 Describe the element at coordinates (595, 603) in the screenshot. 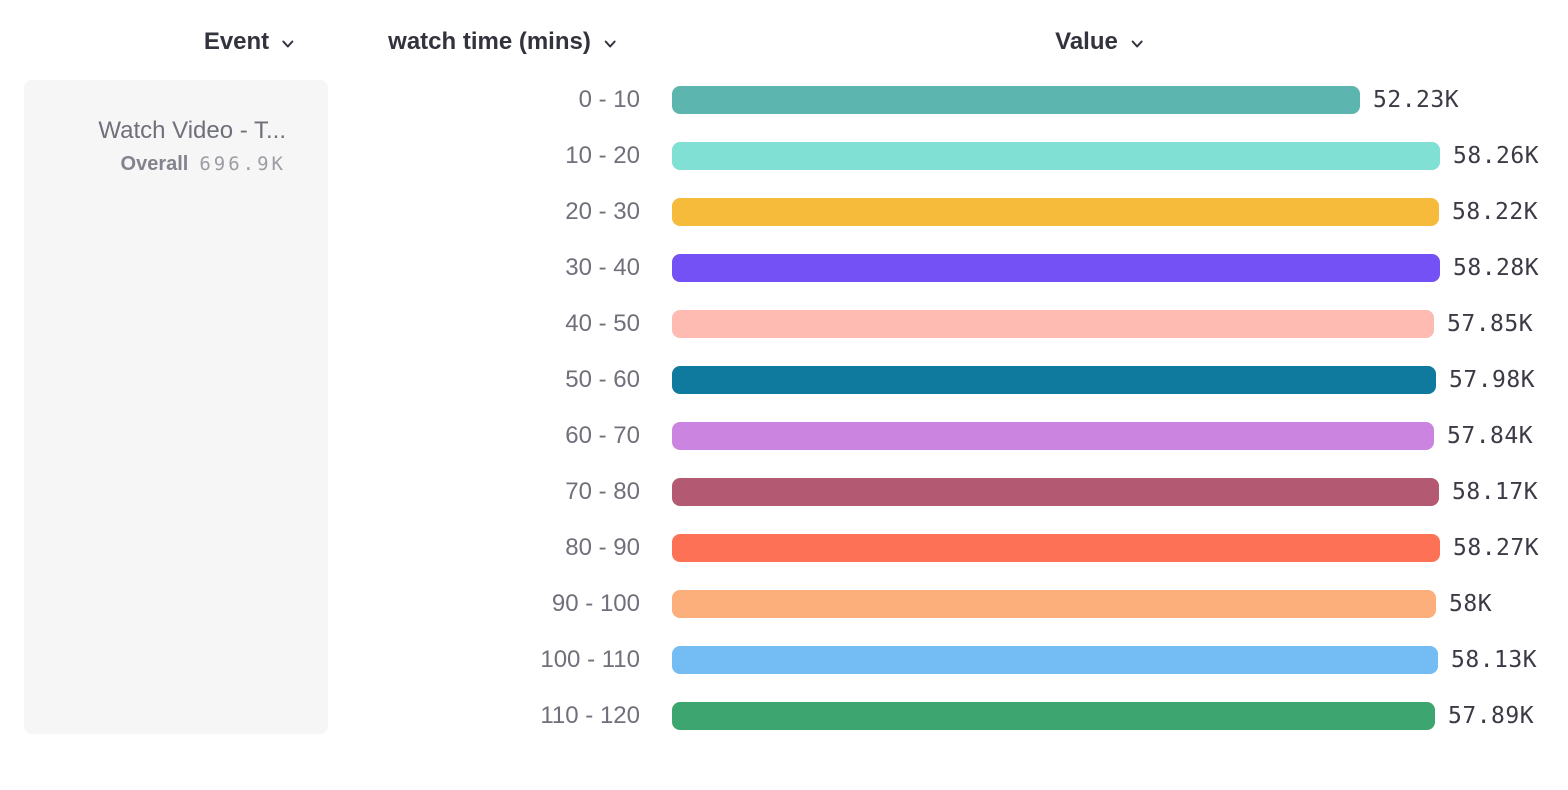

I see `bucket-label: 90 - 100` at that location.